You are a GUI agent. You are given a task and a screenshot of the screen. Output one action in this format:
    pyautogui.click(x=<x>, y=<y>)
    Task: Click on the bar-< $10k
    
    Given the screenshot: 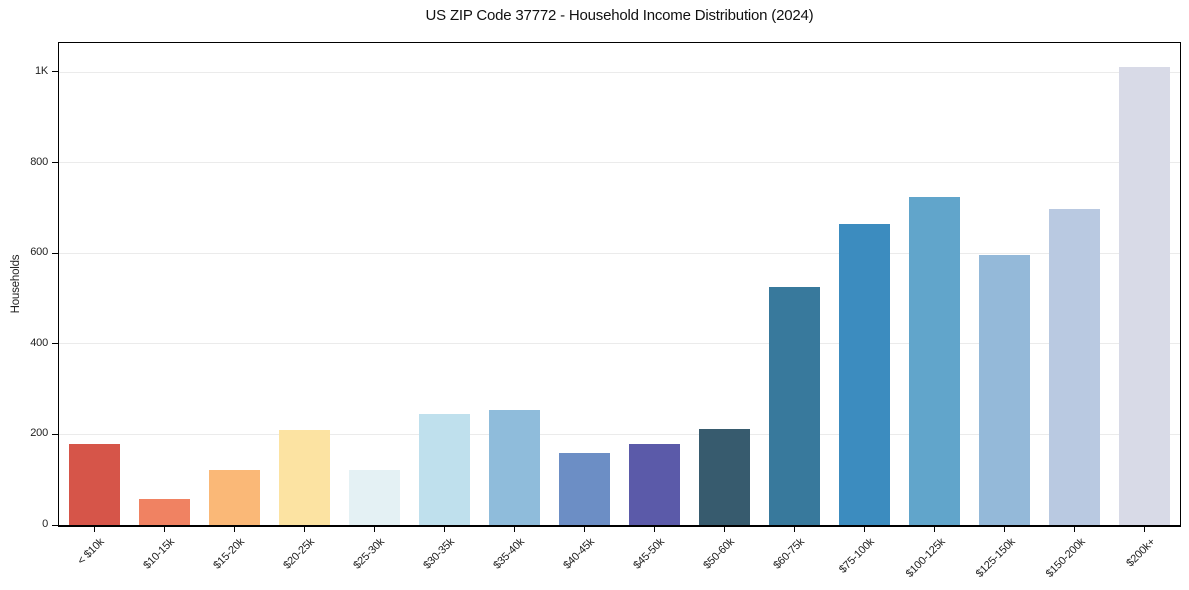 What is the action you would take?
    pyautogui.click(x=94, y=484)
    